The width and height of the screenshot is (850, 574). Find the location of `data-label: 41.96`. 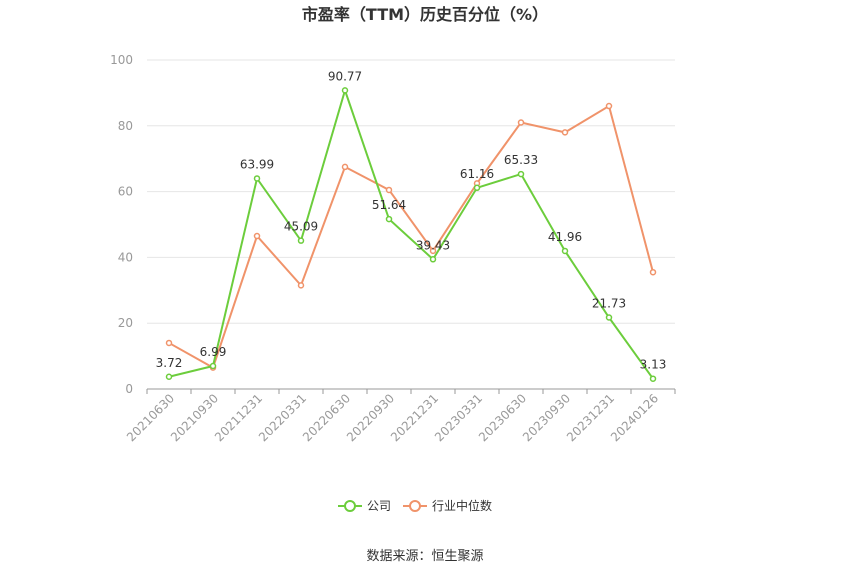

data-label: 41.96 is located at coordinates (565, 237).